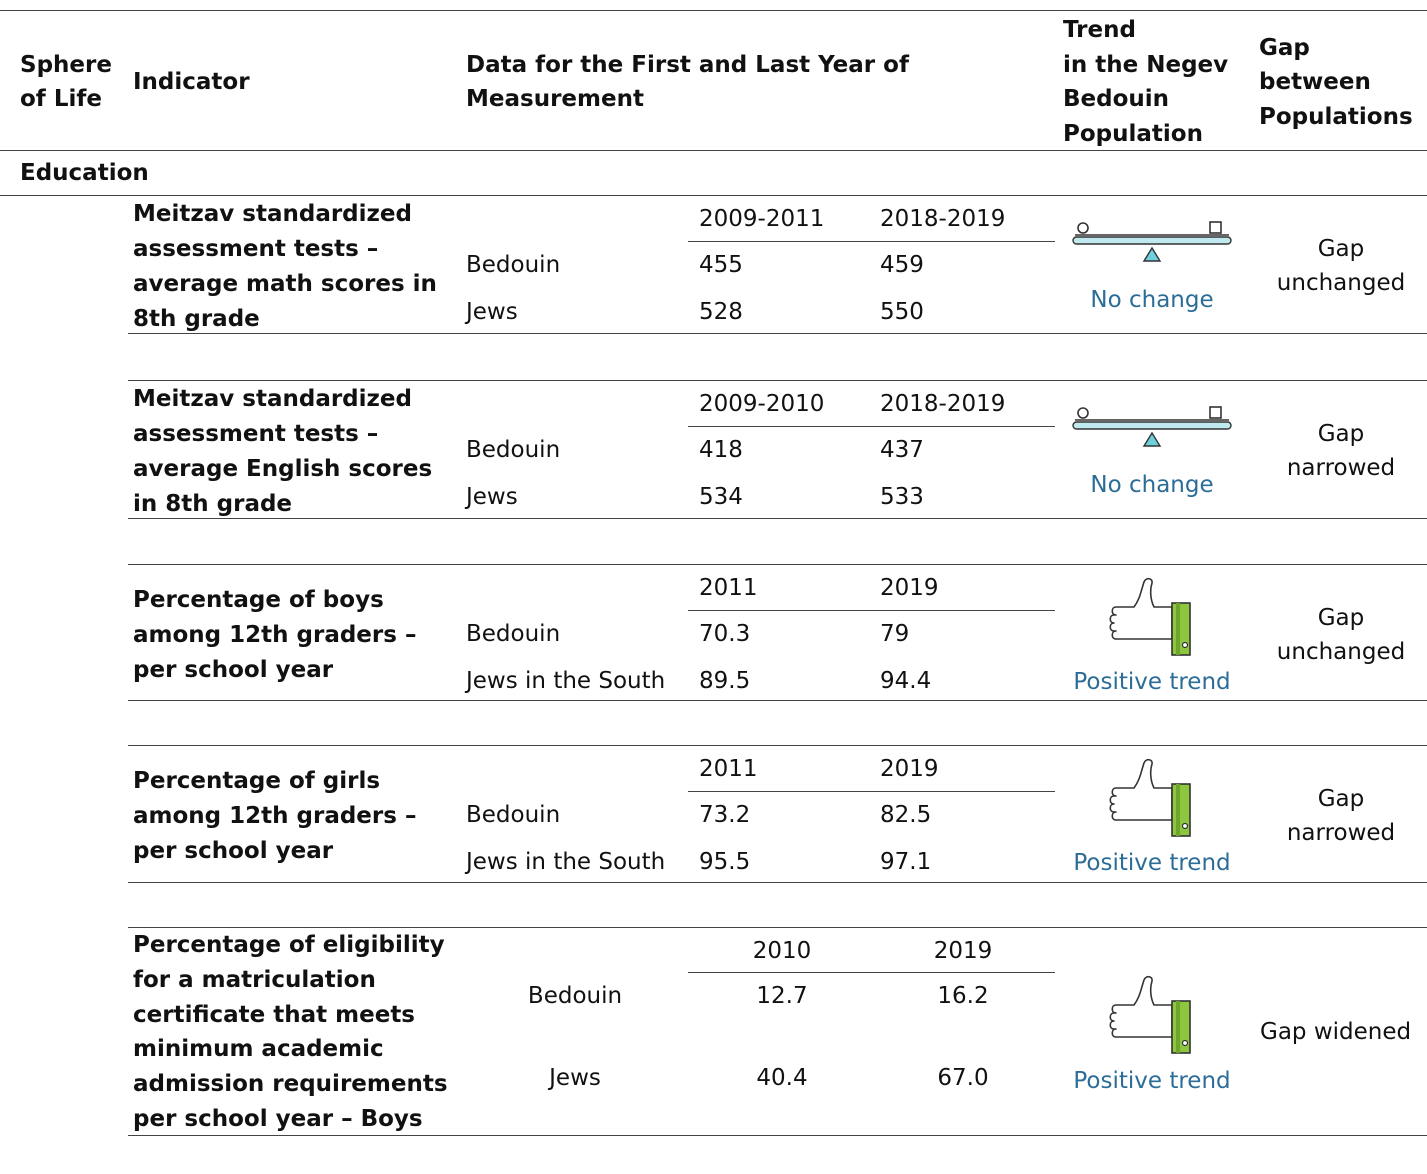 The image size is (1427, 1174). I want to click on indicator: Percentage of eligibility, so click(289, 945).